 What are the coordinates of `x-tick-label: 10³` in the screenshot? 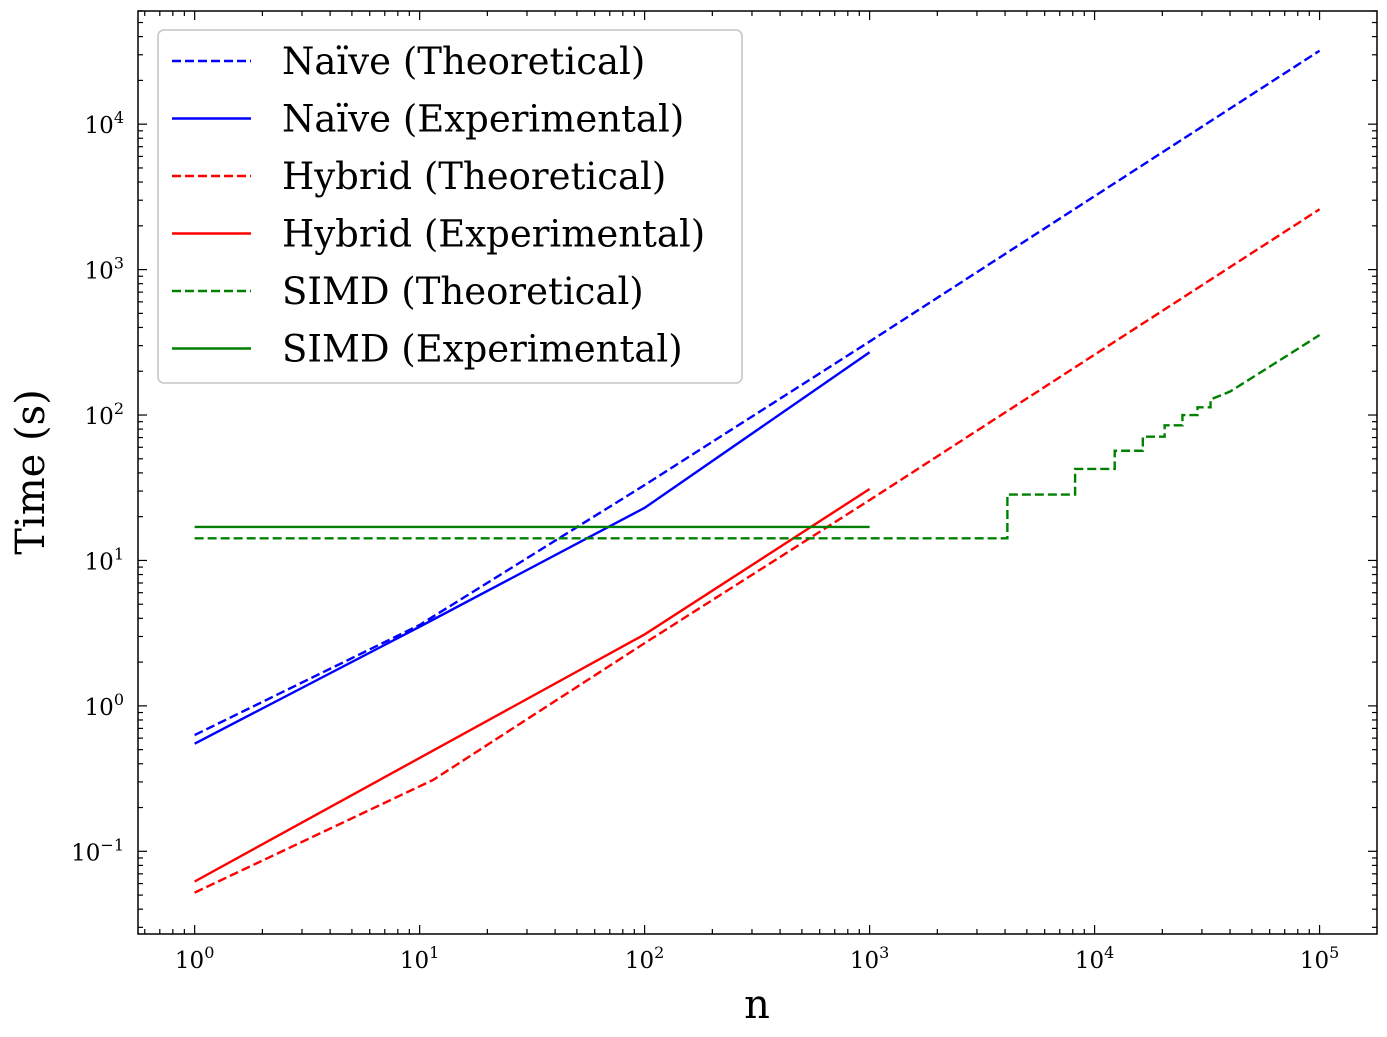 It's located at (869, 958).